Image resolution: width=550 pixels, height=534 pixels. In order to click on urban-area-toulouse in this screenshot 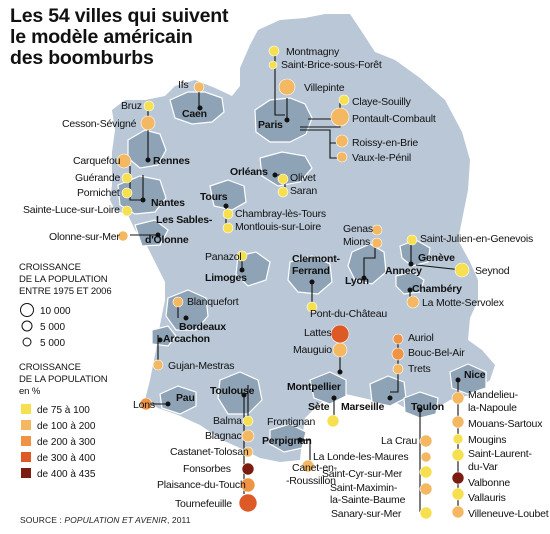, I will do `click(240, 393)`.